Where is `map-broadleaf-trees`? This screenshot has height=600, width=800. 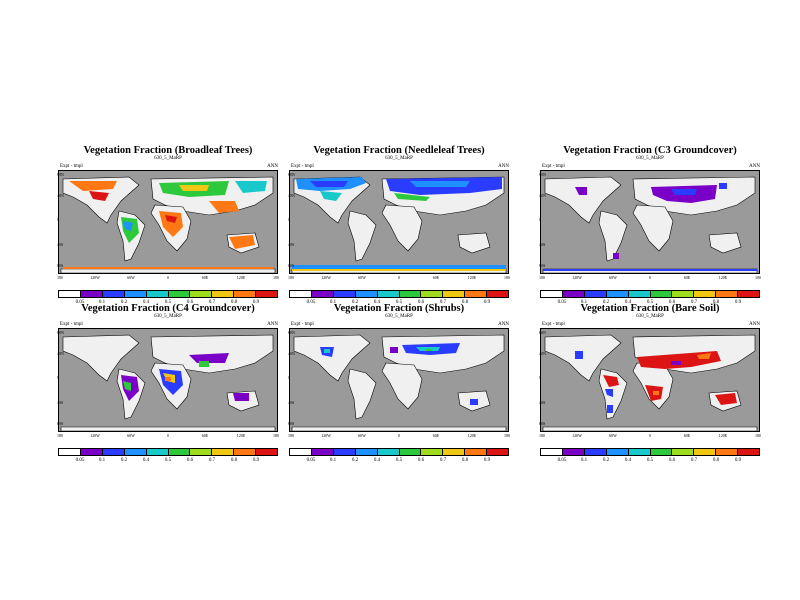 map-broadleaf-trees is located at coordinates (168, 222).